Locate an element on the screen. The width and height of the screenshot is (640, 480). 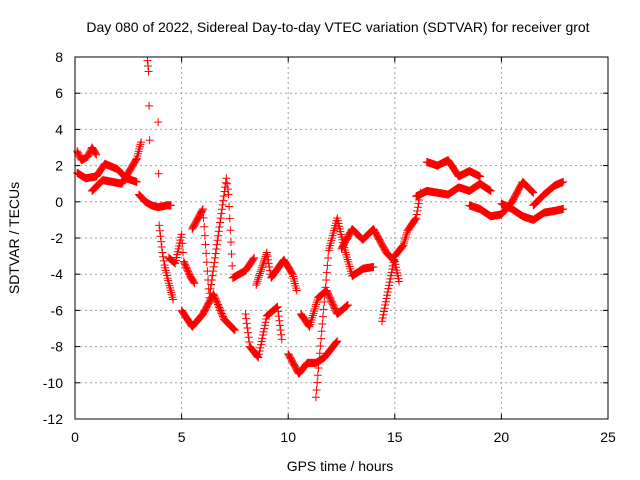
x-axis-label: GPS time / hours is located at coordinates (340, 466).